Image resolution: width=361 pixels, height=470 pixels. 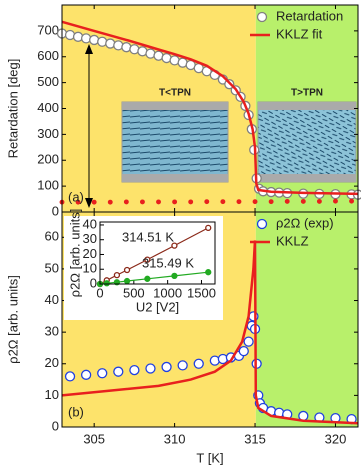 What do you see at coordinates (48, 55) in the screenshot?
I see `y-tick-label: 600` at bounding box center [48, 55].